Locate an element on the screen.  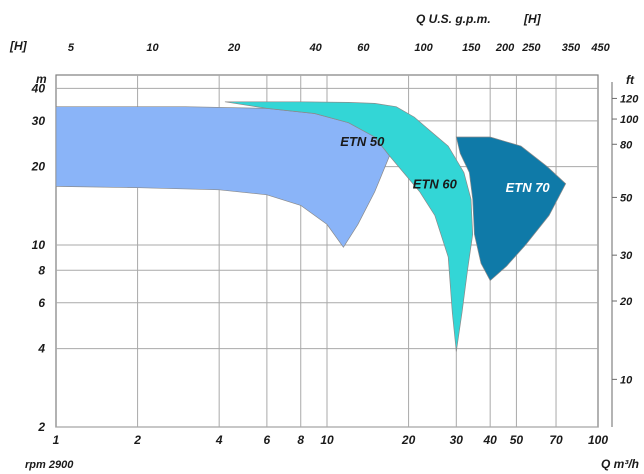
y-tick-label: 2 is located at coordinates (41, 427).